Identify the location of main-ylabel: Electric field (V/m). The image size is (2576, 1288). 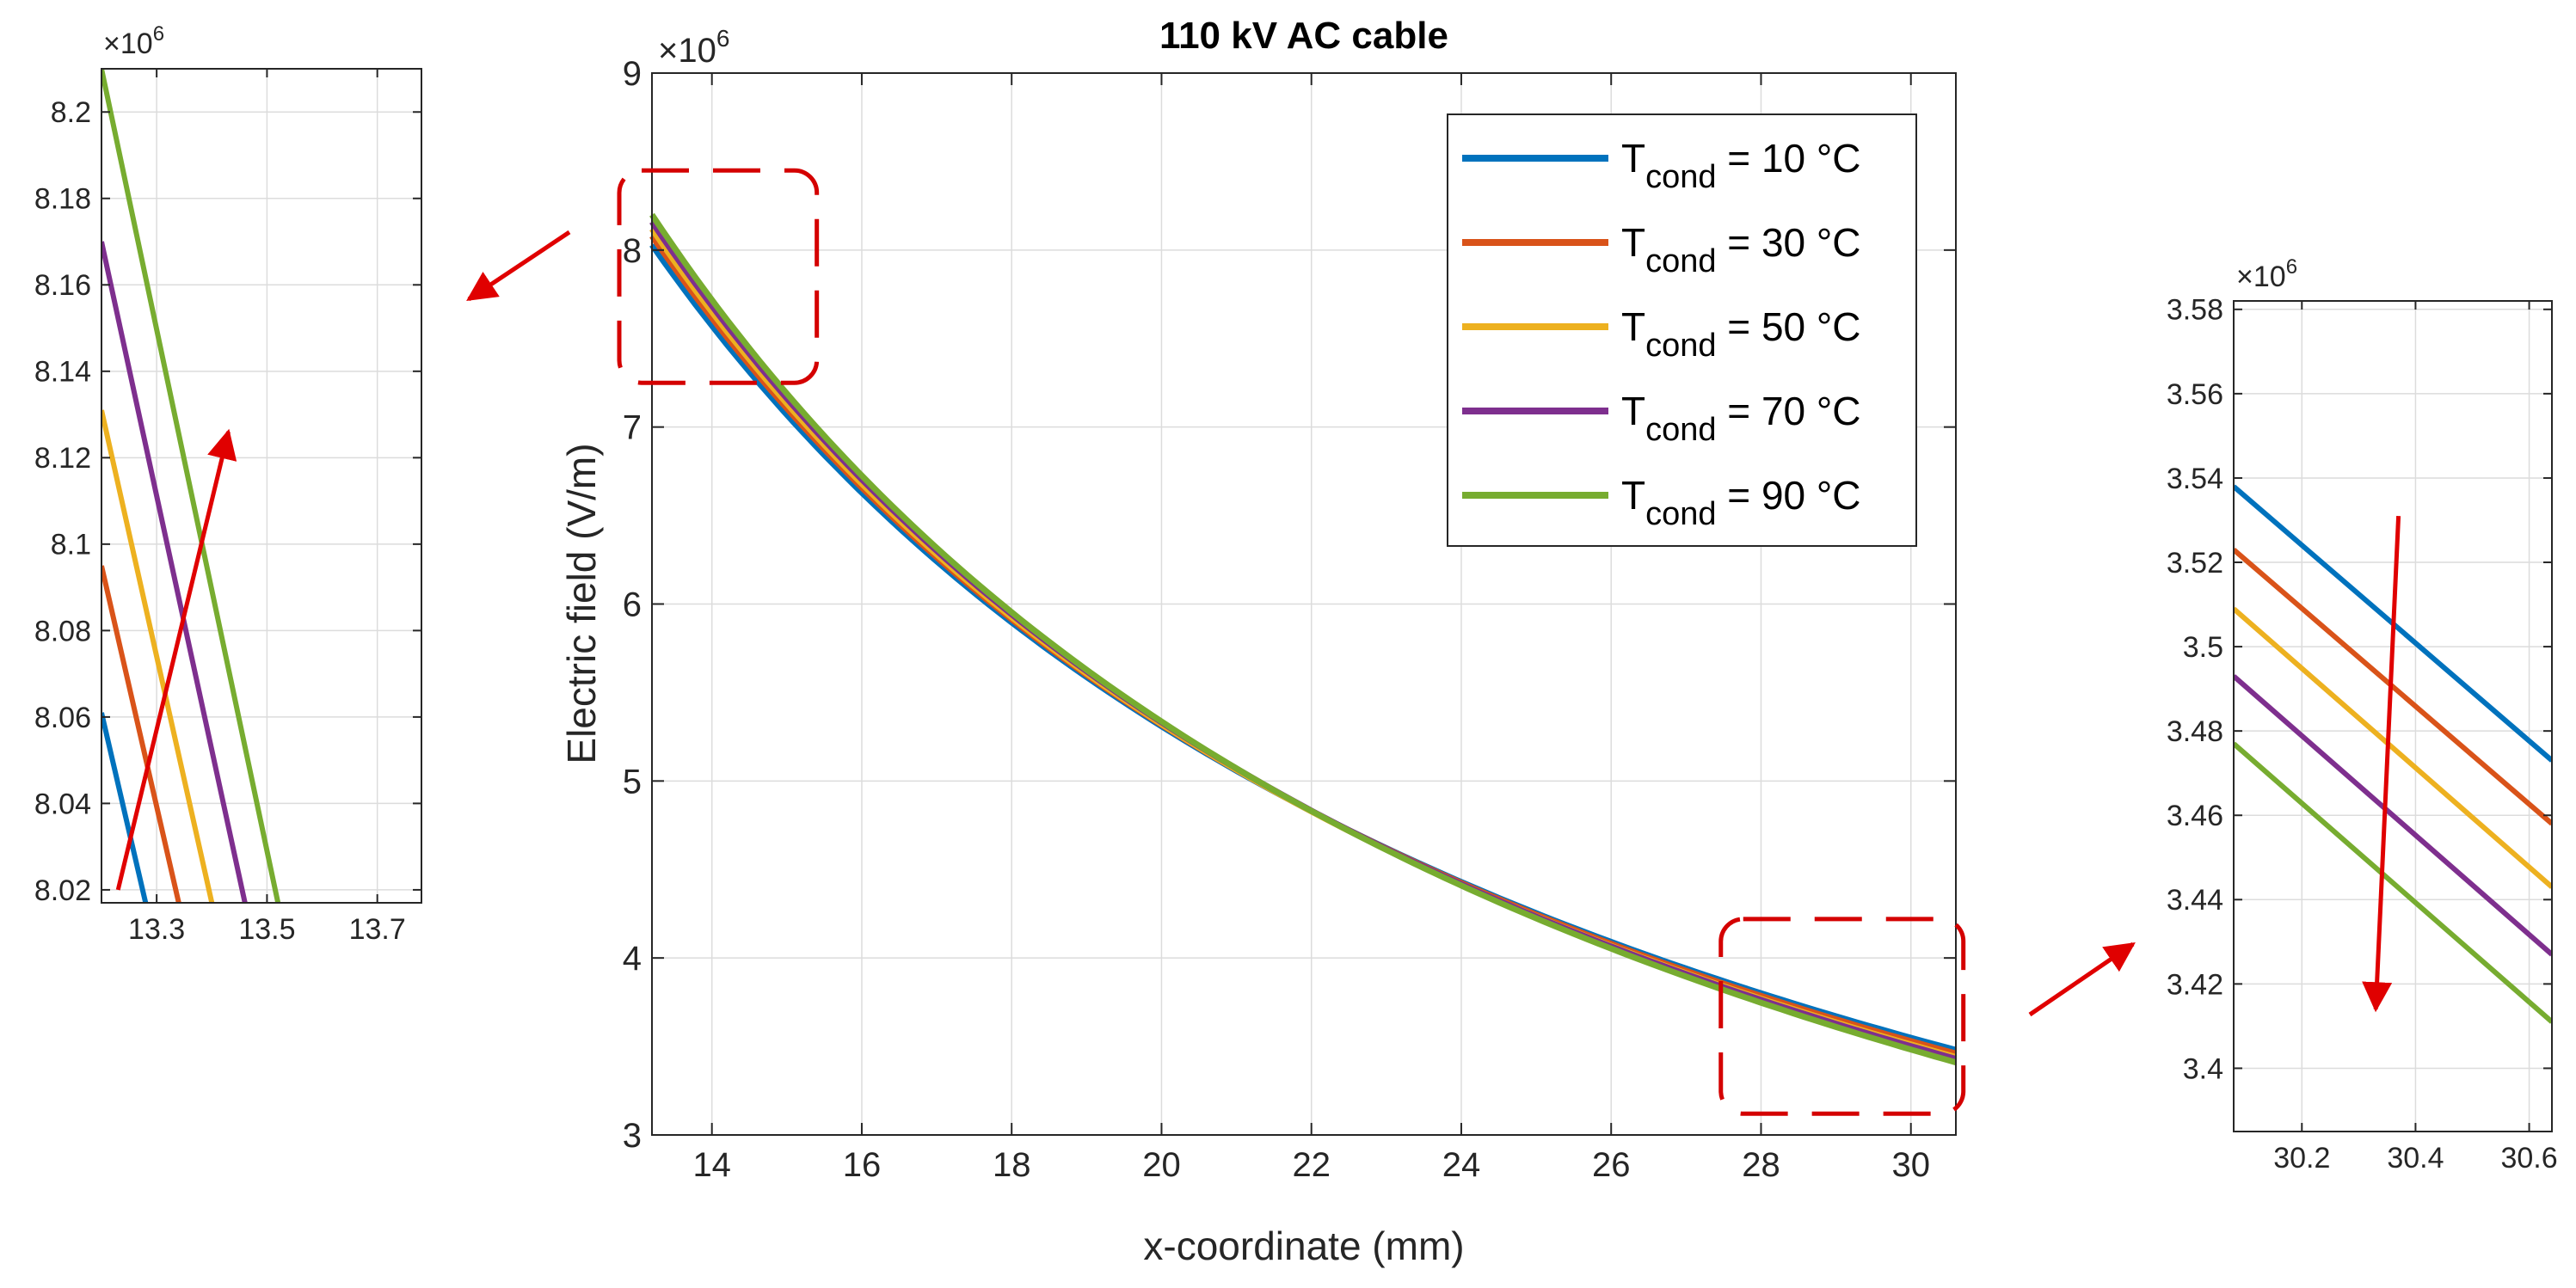
(581, 604).